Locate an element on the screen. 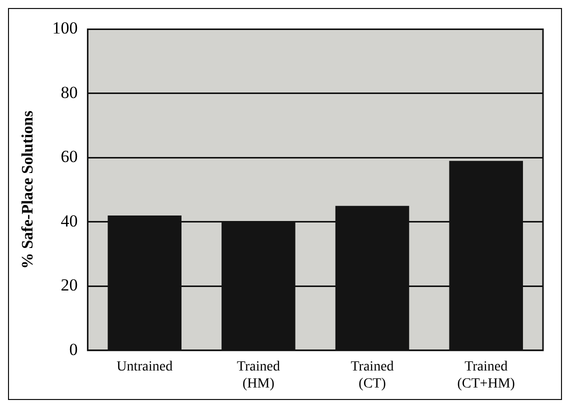  y-axis-title: % Safe-Place Solutions is located at coordinates (28, 189).